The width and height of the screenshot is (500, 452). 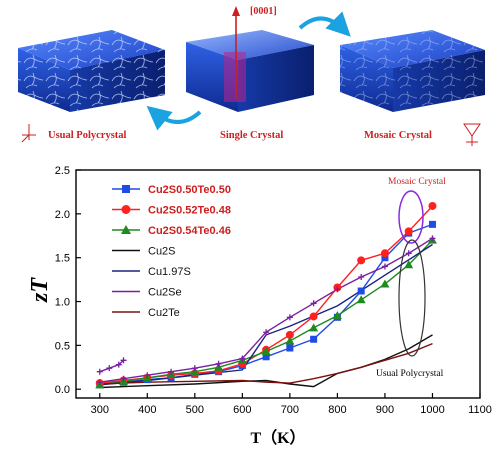 I want to click on annotation-usual-polycrystal: Usual Polycrystal, so click(x=410, y=374).